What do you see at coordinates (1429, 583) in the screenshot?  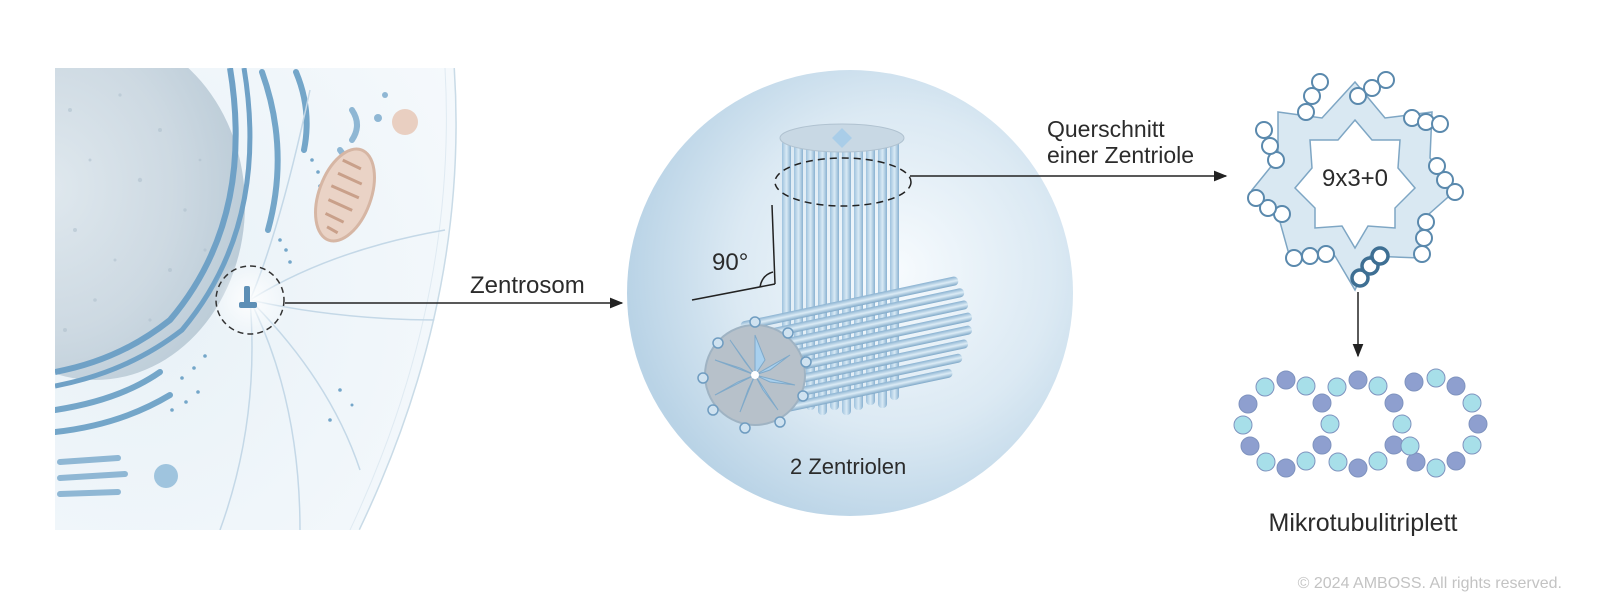 I see `copyright-notice: © 2024 AMBOSS. All rights reserved.` at bounding box center [1429, 583].